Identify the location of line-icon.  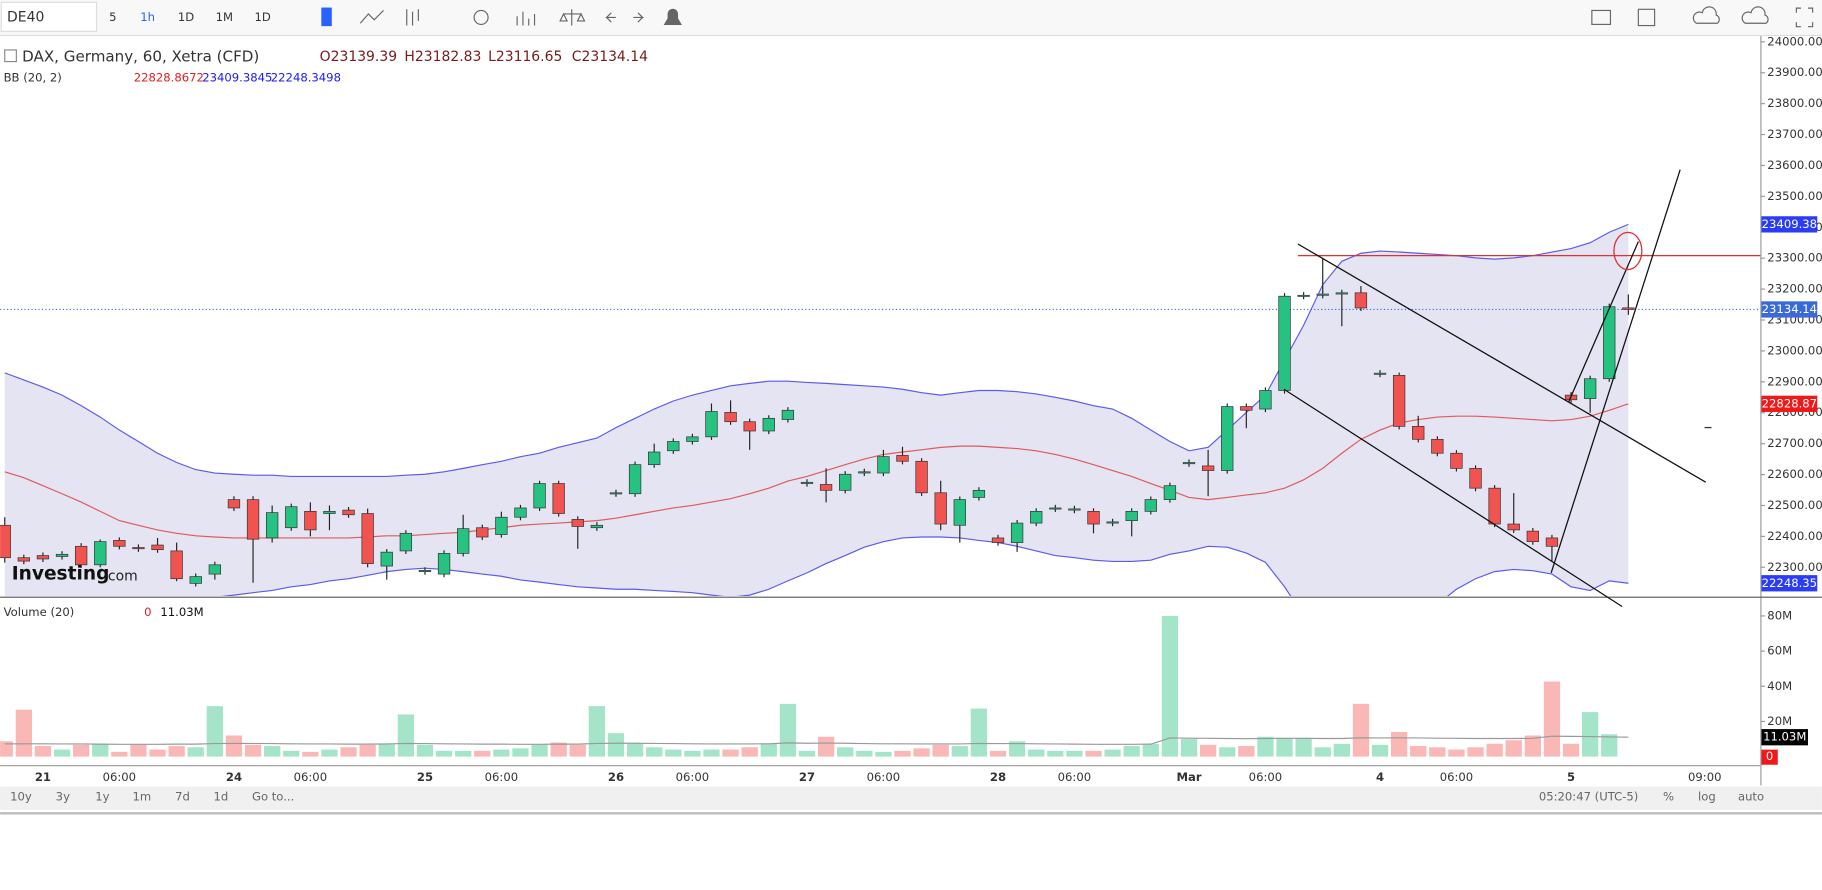
(371, 17).